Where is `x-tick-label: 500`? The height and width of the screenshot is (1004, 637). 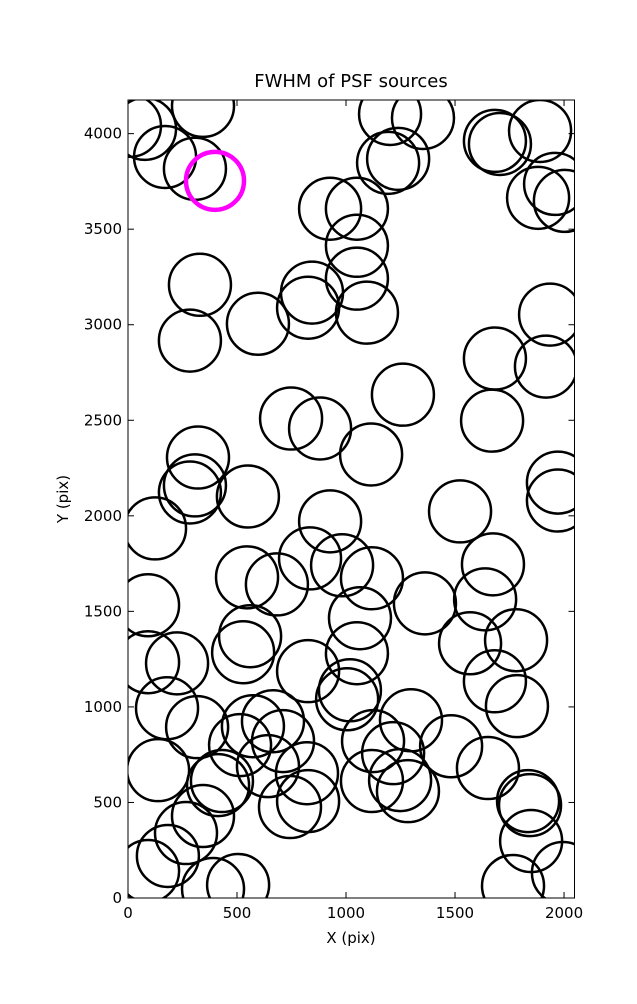 x-tick-label: 500 is located at coordinates (237, 913).